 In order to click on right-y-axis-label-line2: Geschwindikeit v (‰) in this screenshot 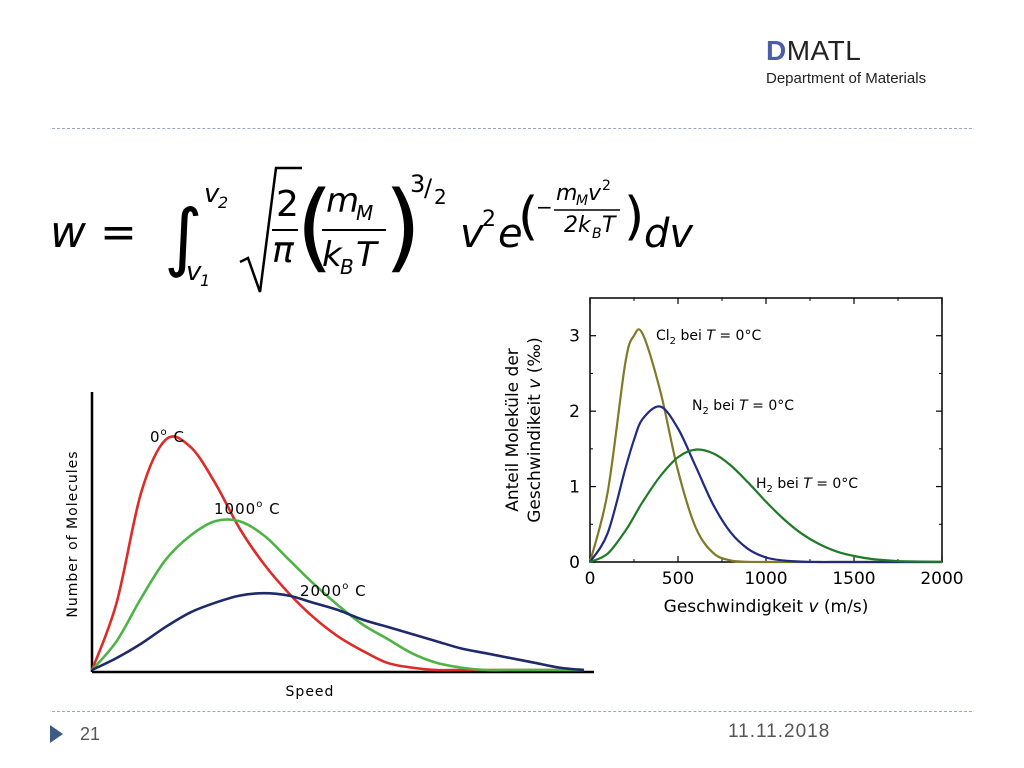, I will do `click(535, 430)`.